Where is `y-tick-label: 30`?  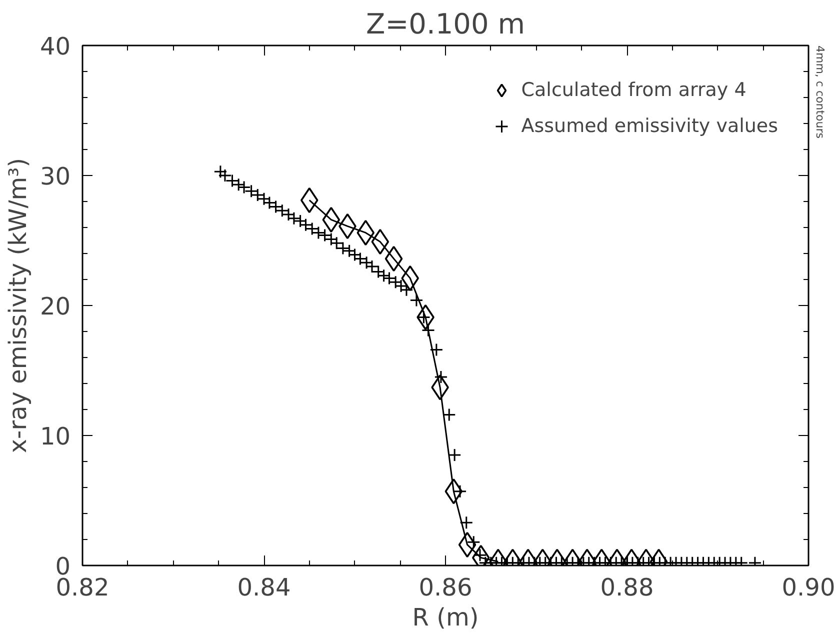 y-tick-label: 30 is located at coordinates (55, 176).